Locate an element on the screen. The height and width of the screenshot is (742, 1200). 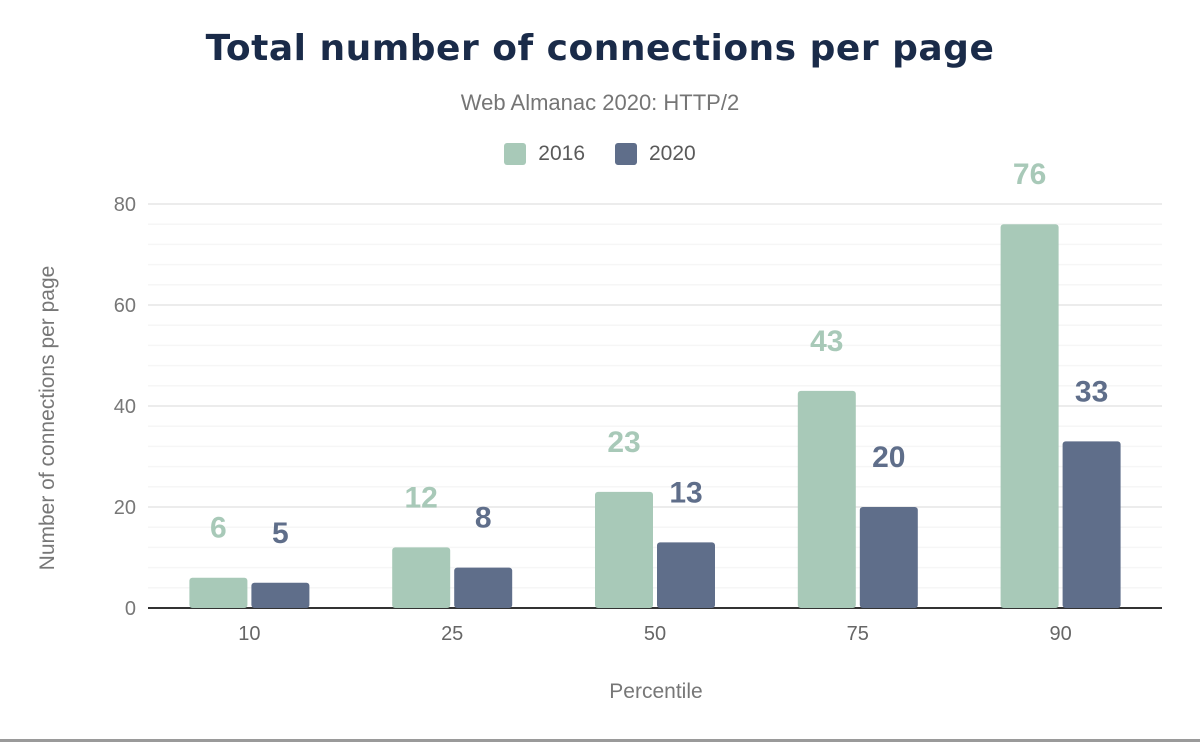
chart-subtitle: Web Almanac 2020: HTTP/2 is located at coordinates (600, 102).